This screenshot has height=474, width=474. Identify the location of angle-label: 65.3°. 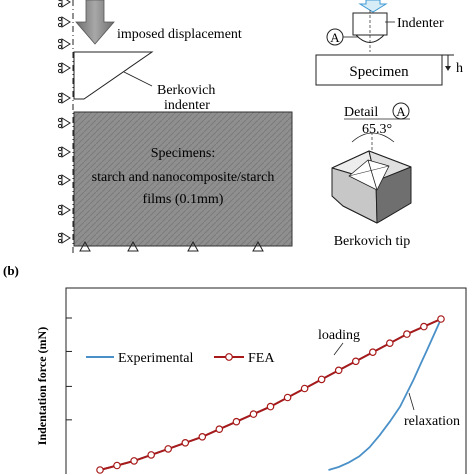
(377, 129).